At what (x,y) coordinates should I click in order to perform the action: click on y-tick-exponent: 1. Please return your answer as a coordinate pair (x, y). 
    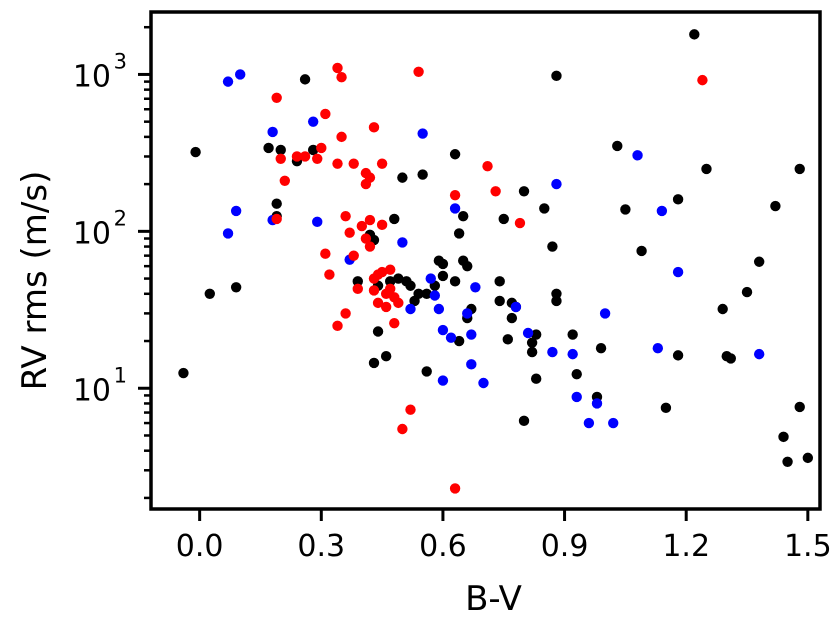
    Looking at the image, I should click on (120, 375).